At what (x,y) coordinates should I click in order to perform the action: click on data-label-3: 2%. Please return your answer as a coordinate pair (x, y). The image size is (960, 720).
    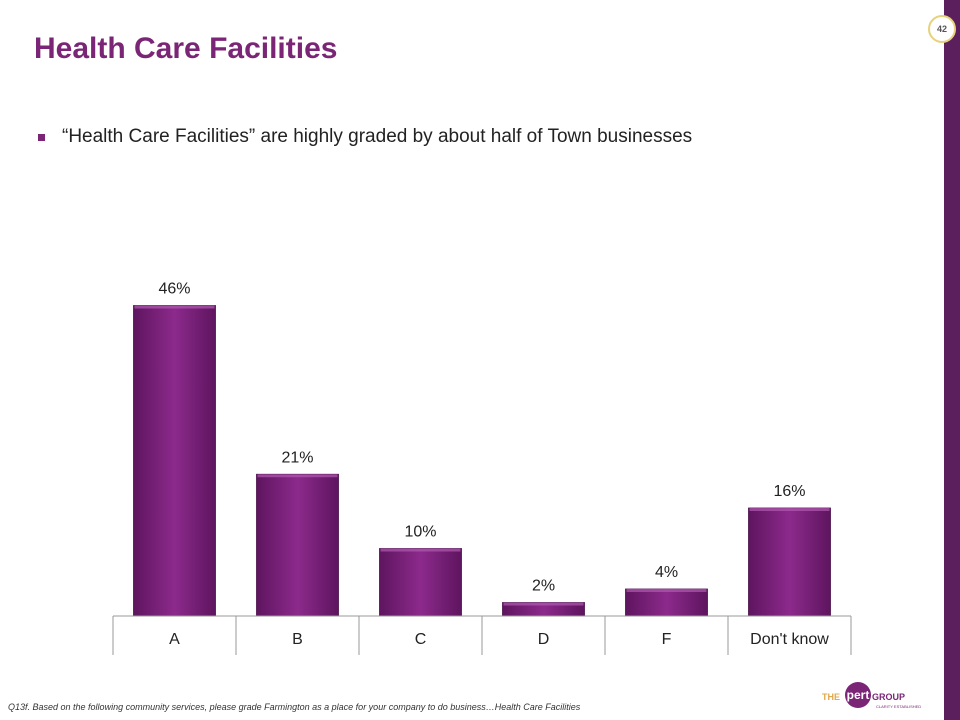
    Looking at the image, I should click on (543, 586).